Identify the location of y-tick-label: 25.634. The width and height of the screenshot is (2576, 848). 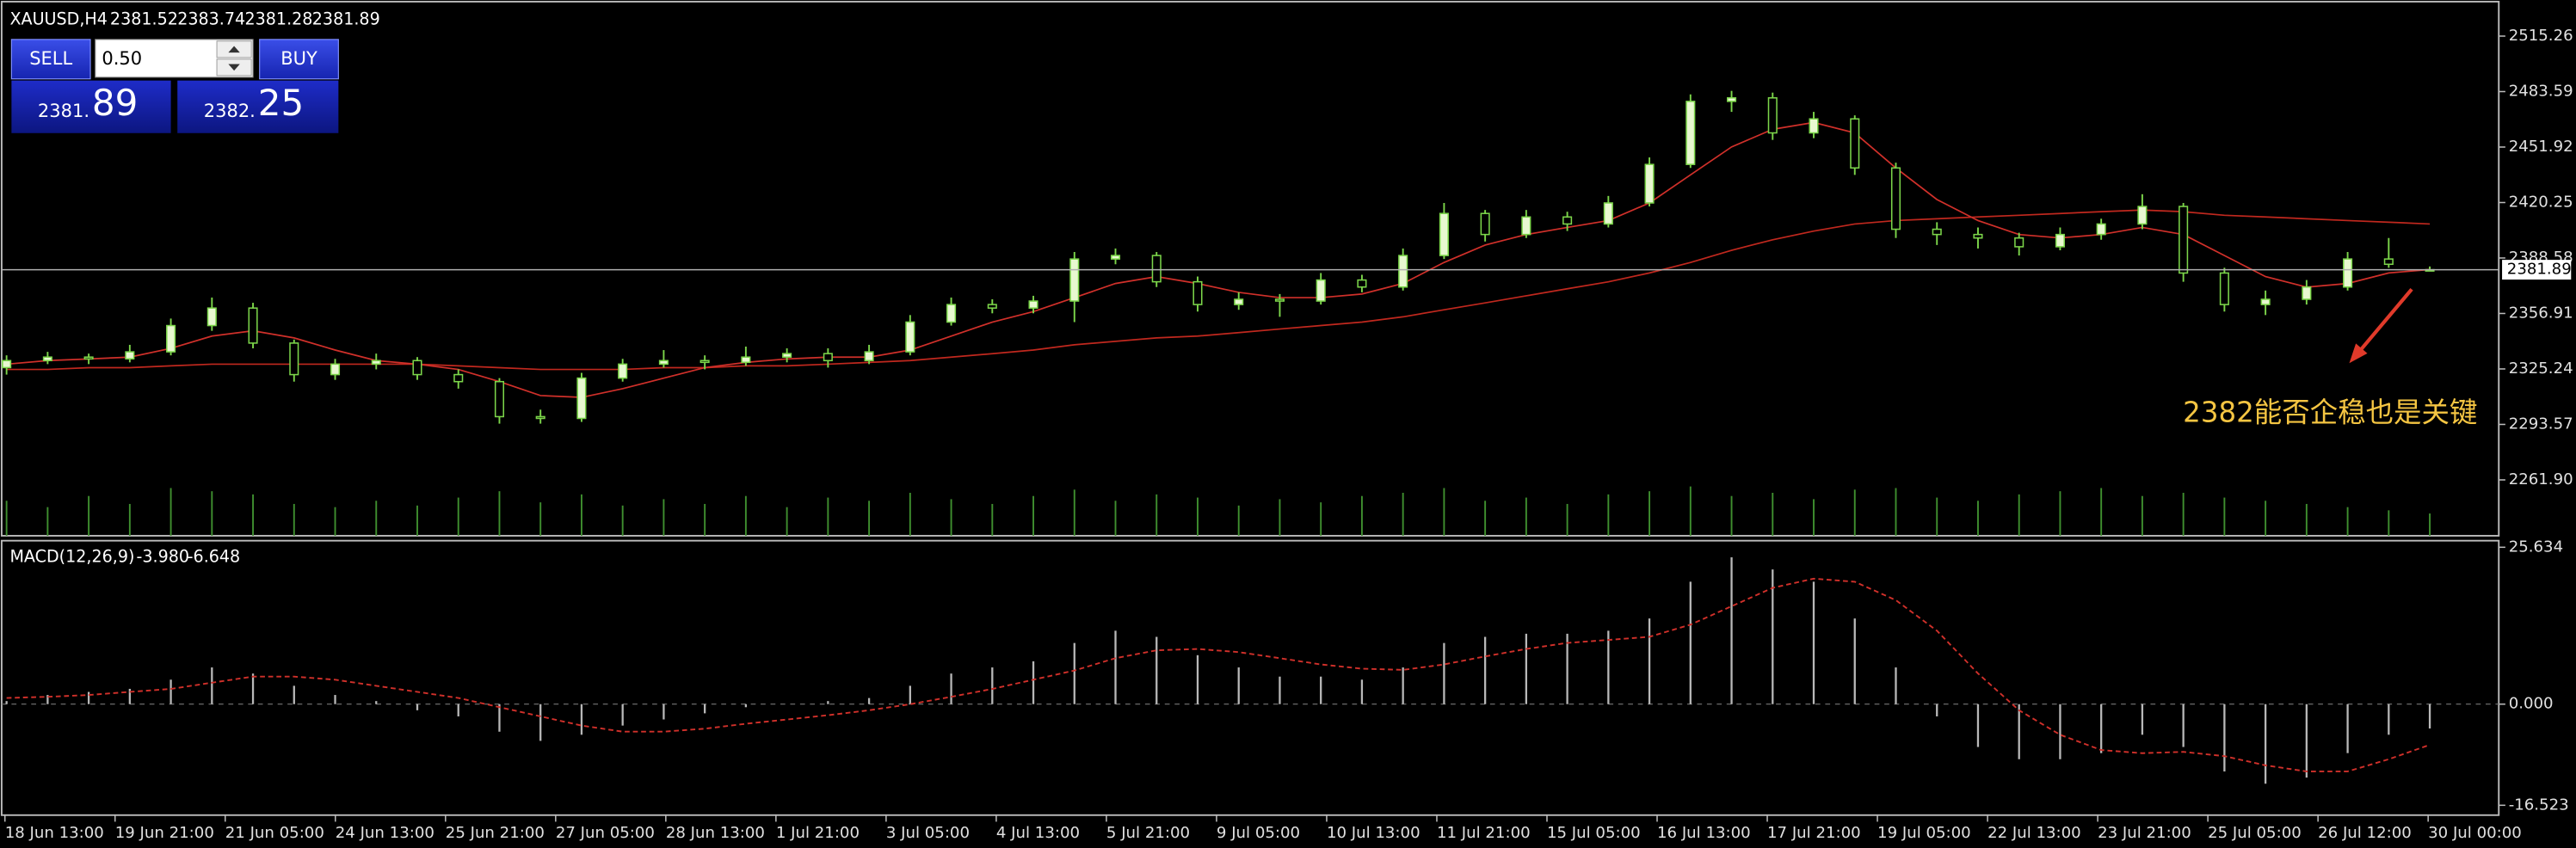
(2536, 547).